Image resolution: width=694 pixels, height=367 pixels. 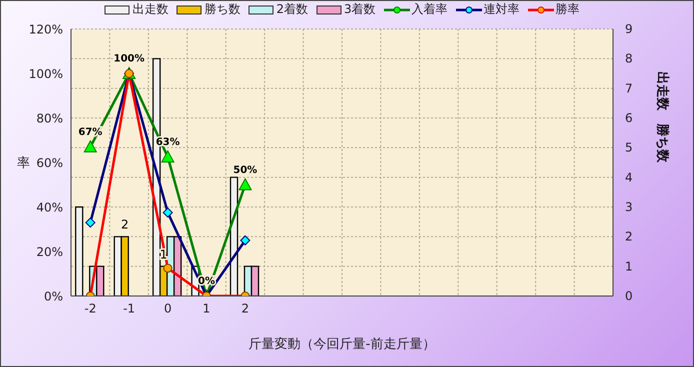 I want to click on x-tick-label: 0, so click(x=168, y=309).